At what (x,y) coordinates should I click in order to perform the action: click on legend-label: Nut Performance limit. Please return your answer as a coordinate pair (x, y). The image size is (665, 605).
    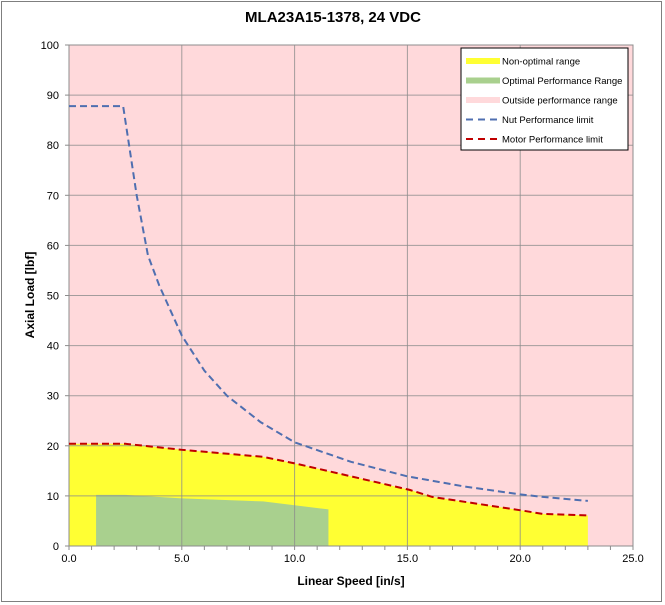
    Looking at the image, I should click on (548, 120).